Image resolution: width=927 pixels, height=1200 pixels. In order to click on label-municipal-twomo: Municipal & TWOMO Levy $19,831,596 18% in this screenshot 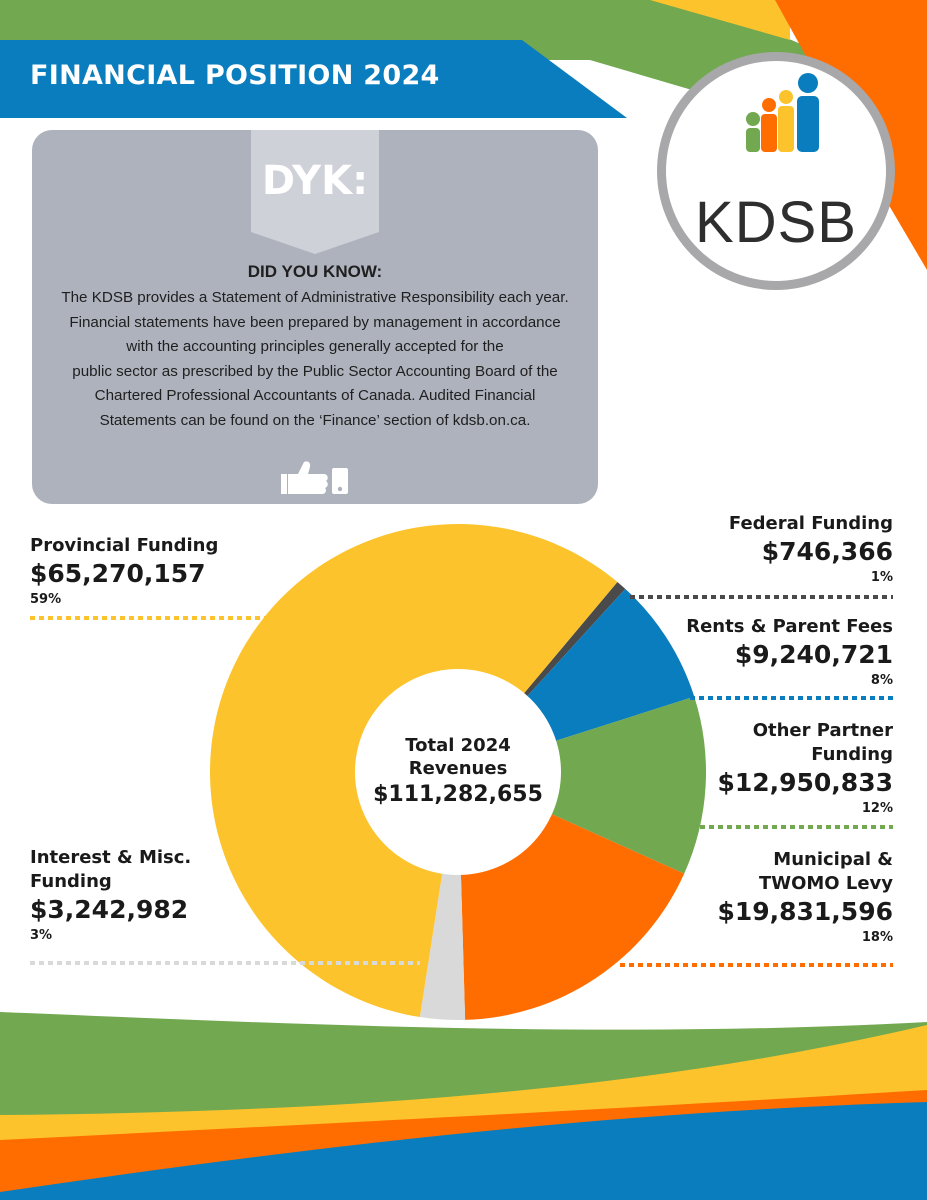, I will do `click(805, 898)`.